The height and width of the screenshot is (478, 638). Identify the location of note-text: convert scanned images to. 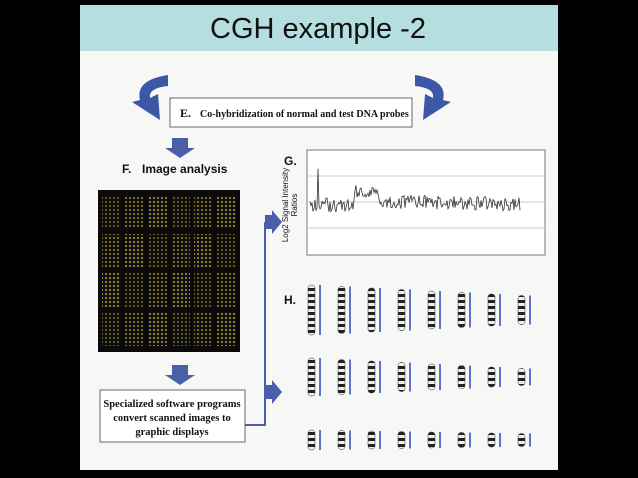
(172, 418).